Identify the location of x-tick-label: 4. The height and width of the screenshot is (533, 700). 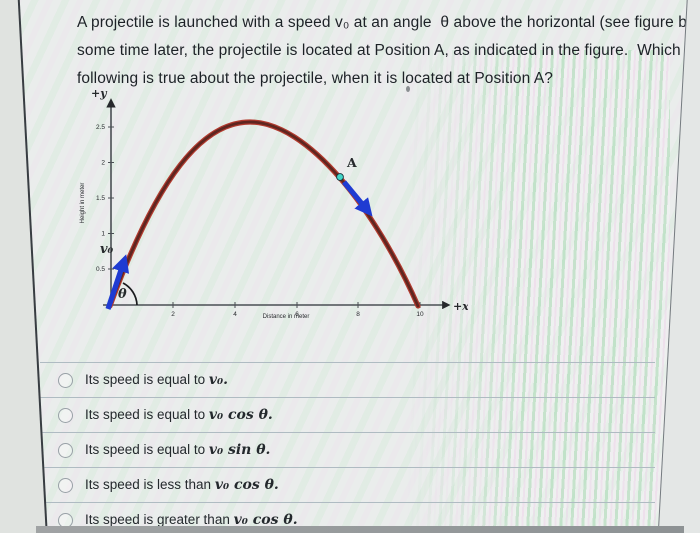
(235, 314).